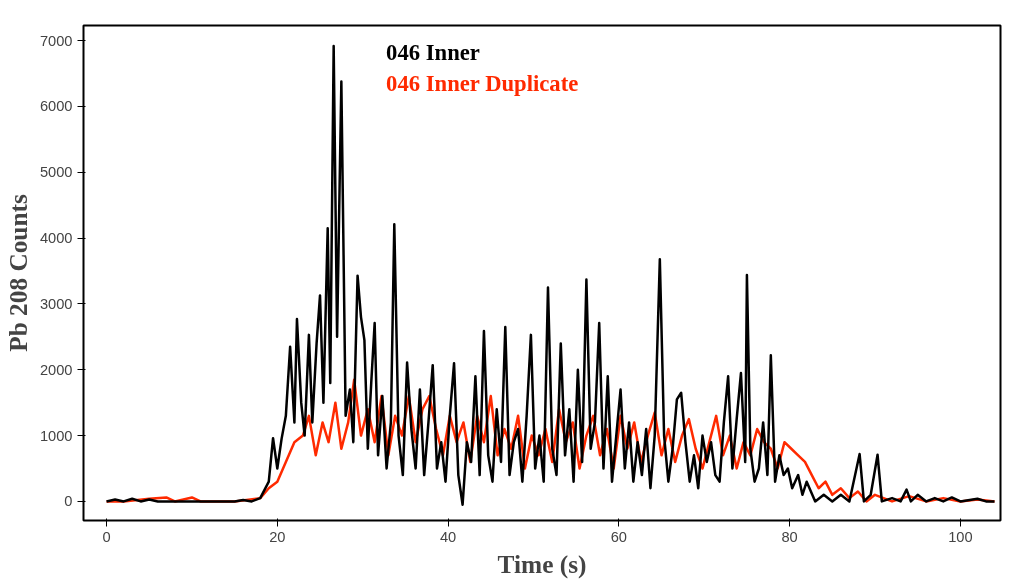  Describe the element at coordinates (789, 536) in the screenshot. I see `x-tick-label: 80` at that location.